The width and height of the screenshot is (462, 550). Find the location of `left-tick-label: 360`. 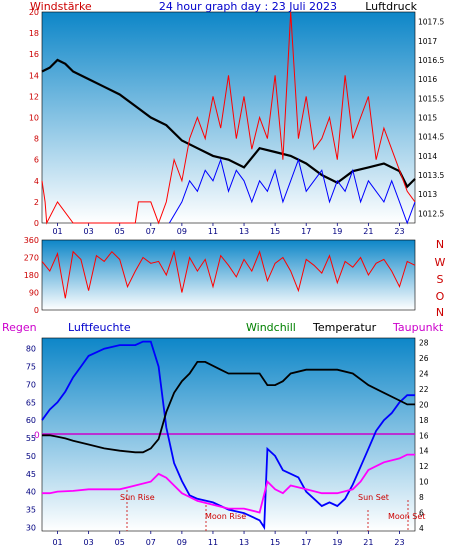

left-tick-label: 360 is located at coordinates (31, 240).